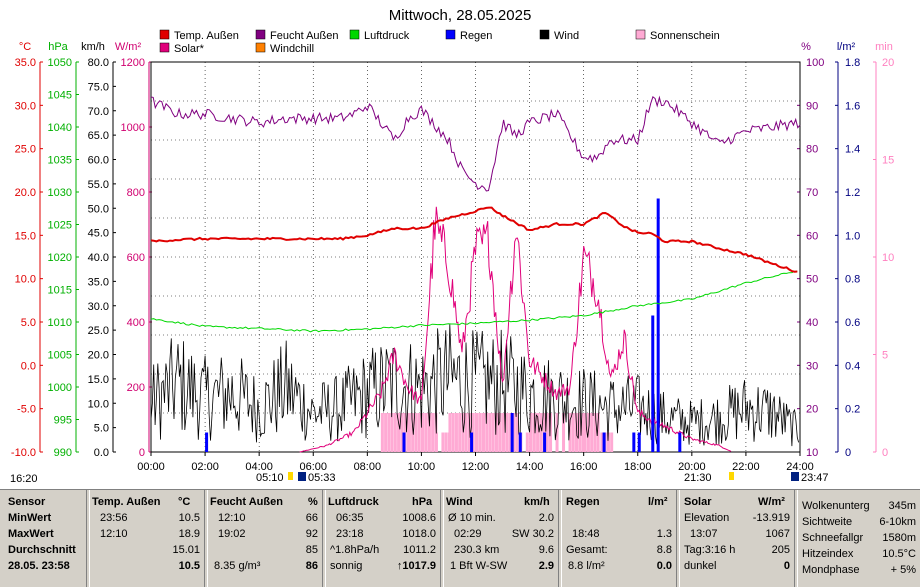  What do you see at coordinates (479, 566) in the screenshot?
I see `wind-beaufort: 1 Bft W-SW` at bounding box center [479, 566].